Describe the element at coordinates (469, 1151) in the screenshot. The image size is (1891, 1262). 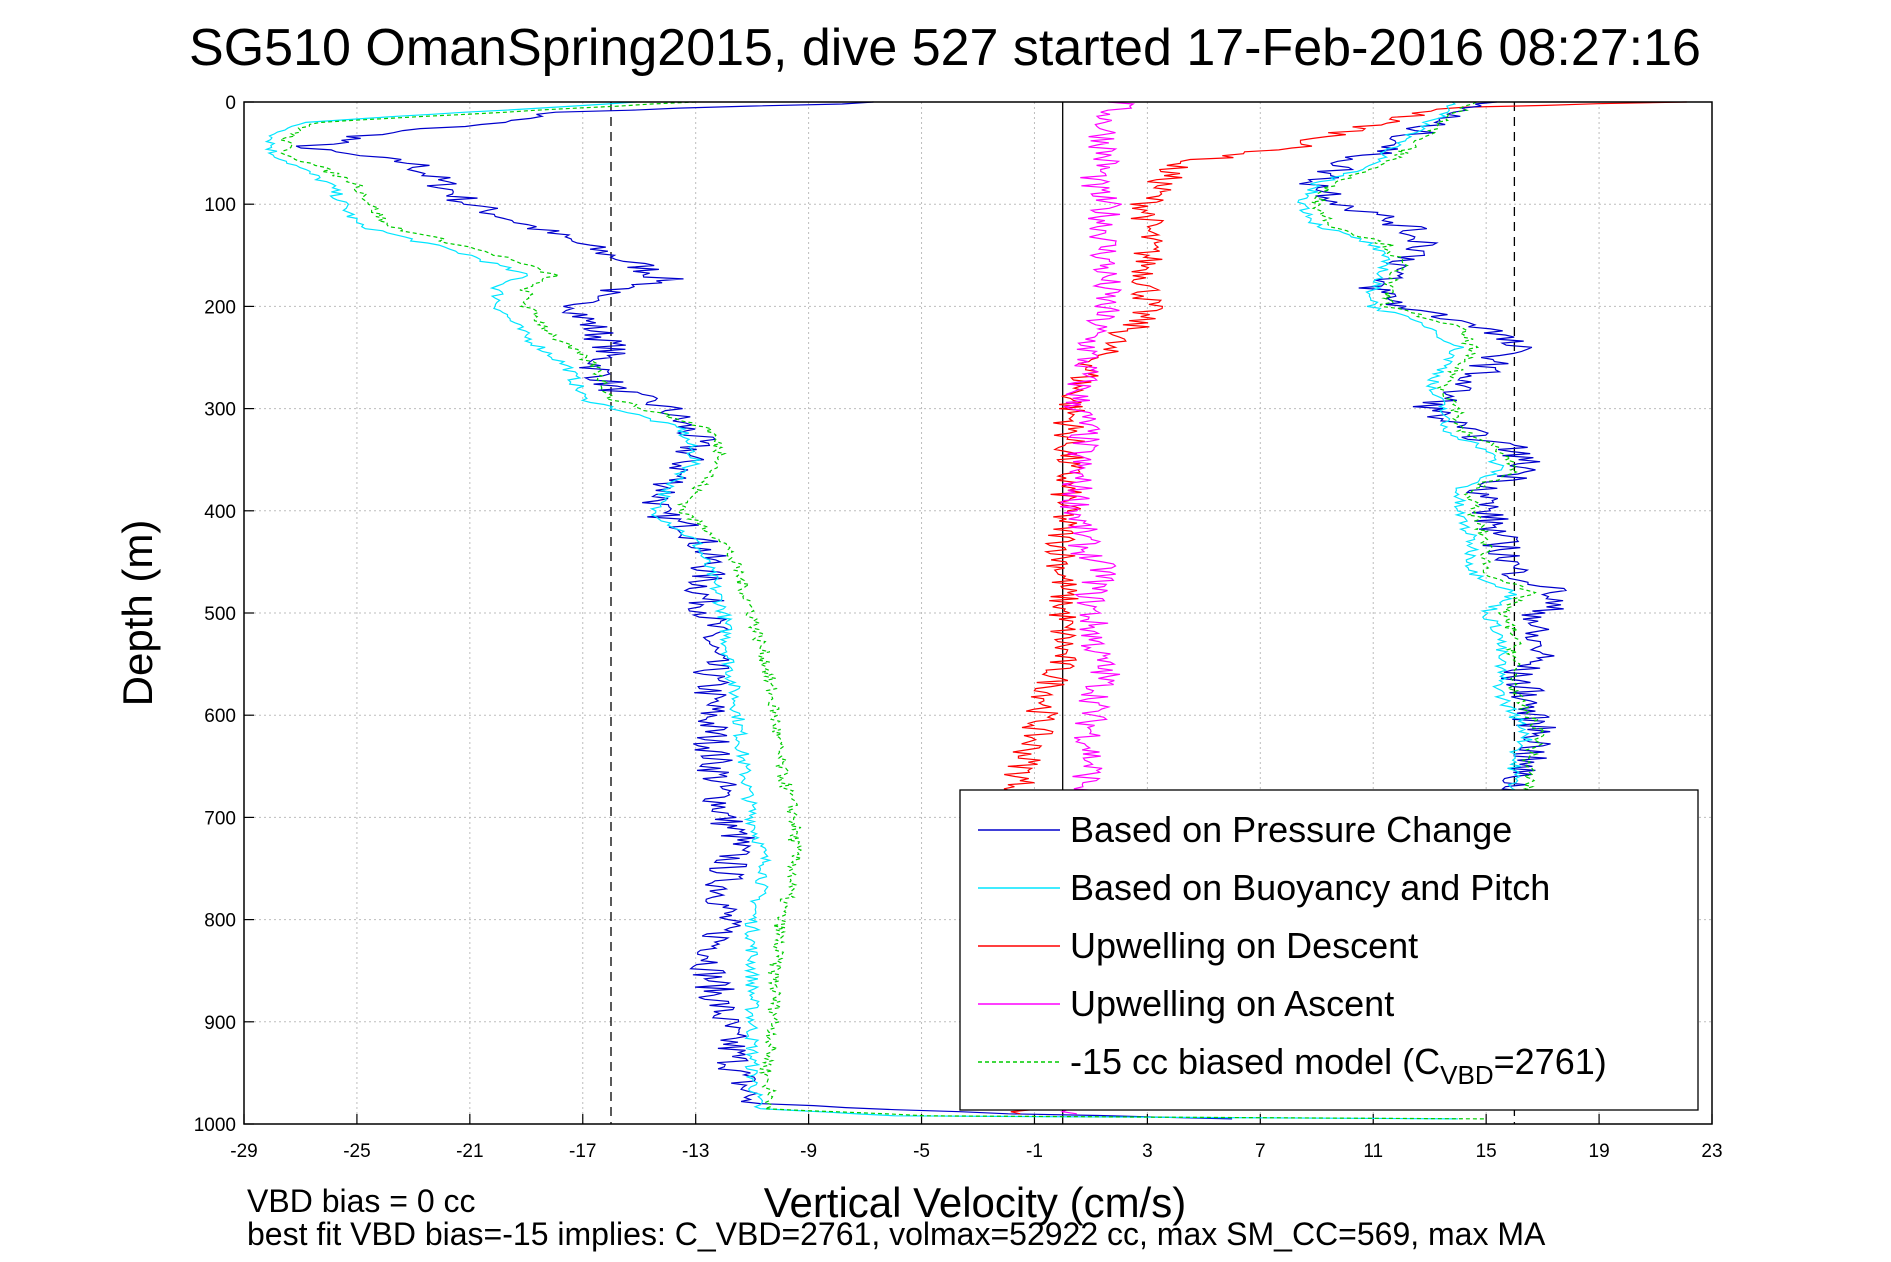
I see `x-tick-label: -21` at that location.